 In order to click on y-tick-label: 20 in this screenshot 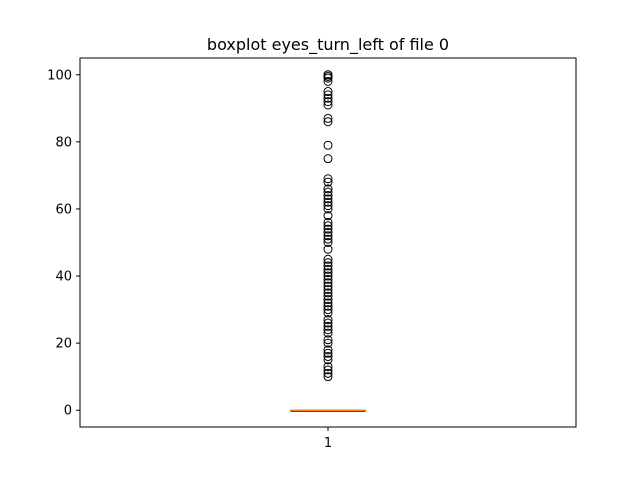, I will do `click(63, 344)`.